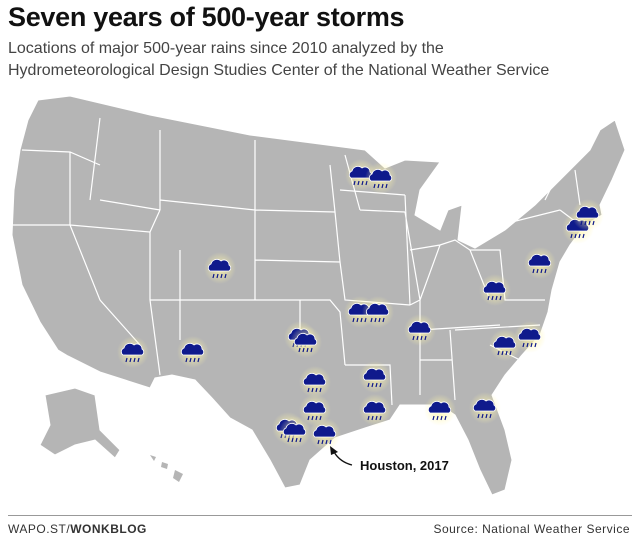 The image size is (640, 544). I want to click on title: Seven years of 500-year storms, so click(206, 17).